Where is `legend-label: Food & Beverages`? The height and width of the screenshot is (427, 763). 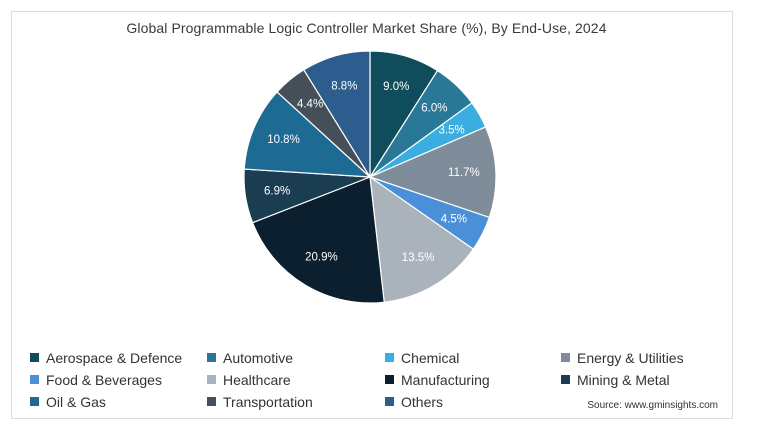 legend-label: Food & Beverages is located at coordinates (104, 379).